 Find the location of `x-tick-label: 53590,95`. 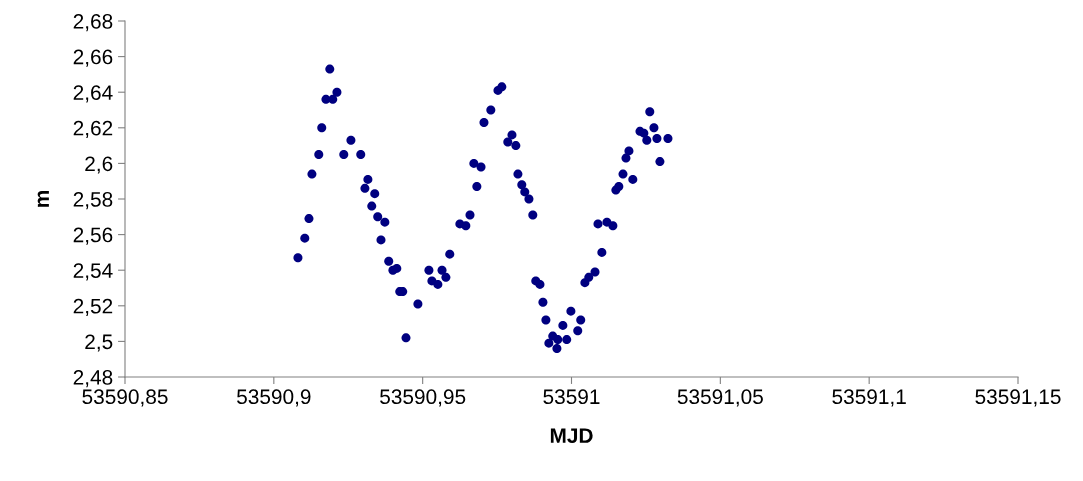

x-tick-label: 53590,95 is located at coordinates (423, 398).